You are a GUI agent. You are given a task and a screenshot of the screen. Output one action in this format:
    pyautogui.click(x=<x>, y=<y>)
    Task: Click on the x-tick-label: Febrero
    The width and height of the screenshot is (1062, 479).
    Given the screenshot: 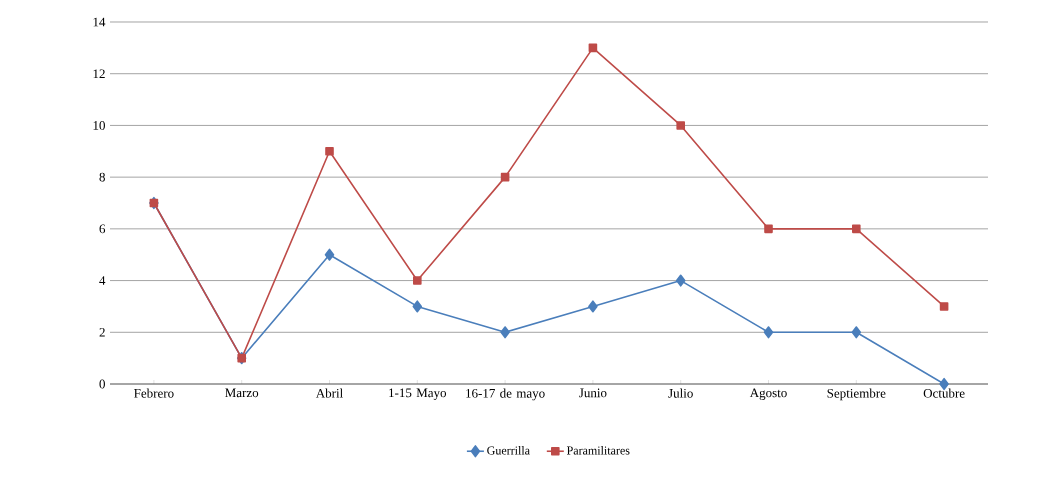 What is the action you would take?
    pyautogui.click(x=154, y=393)
    